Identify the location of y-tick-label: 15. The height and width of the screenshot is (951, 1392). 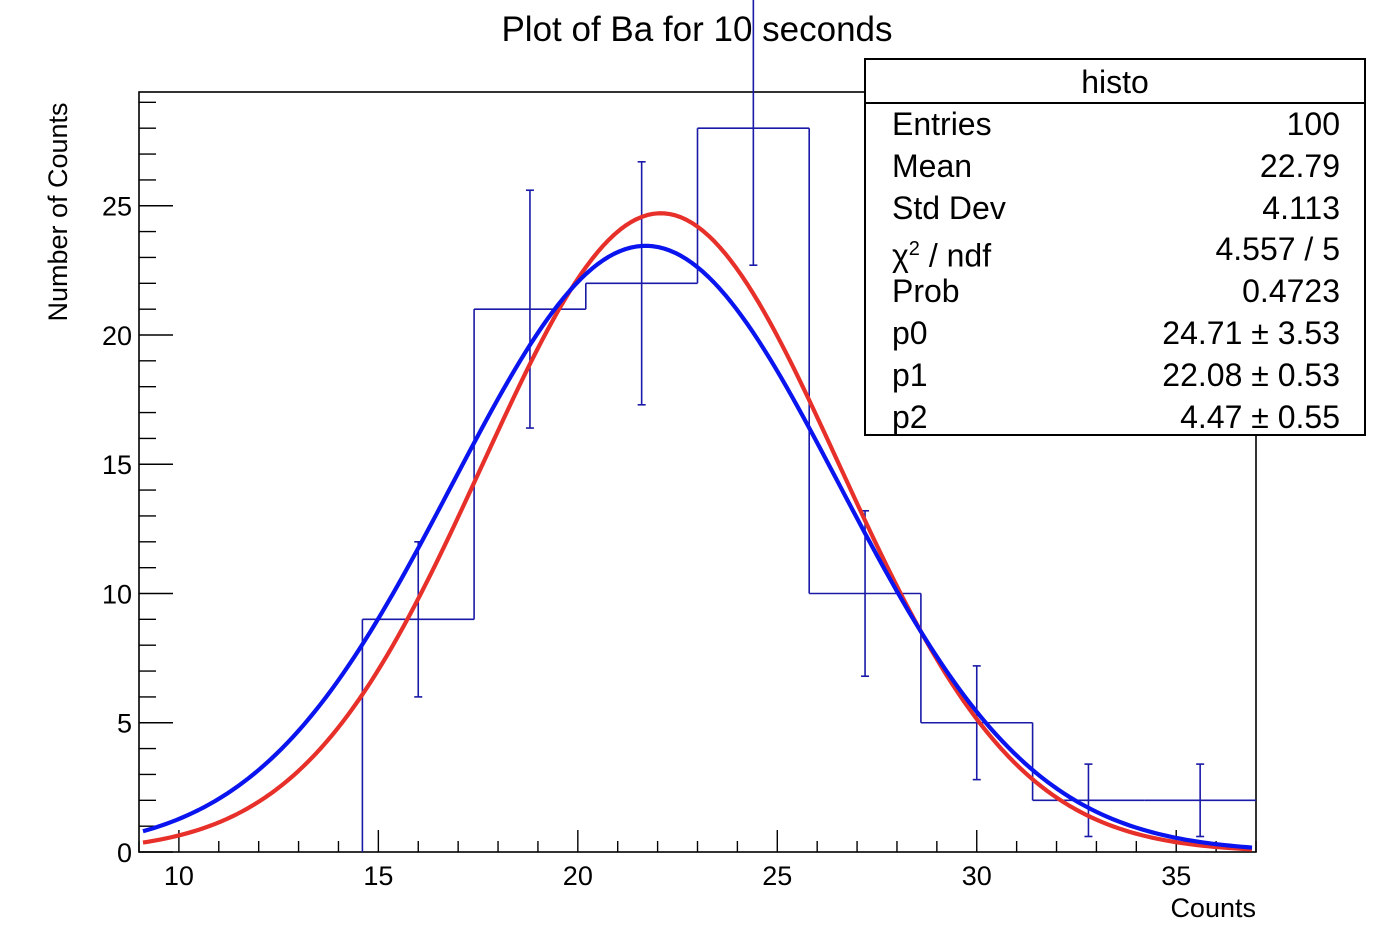
(117, 465).